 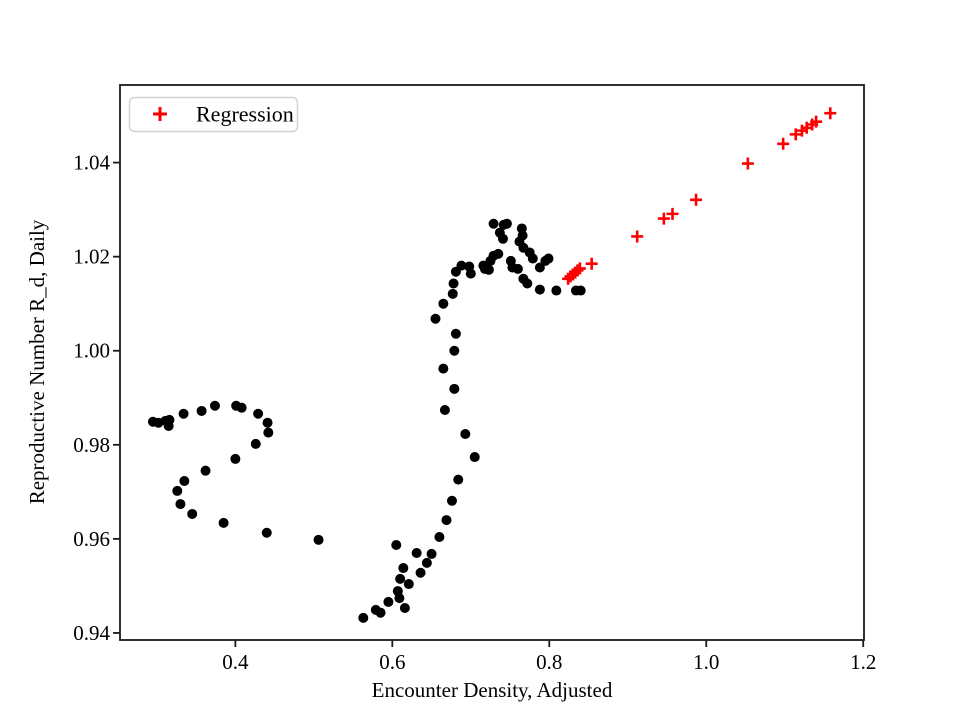 I want to click on legend-box, so click(x=213, y=114).